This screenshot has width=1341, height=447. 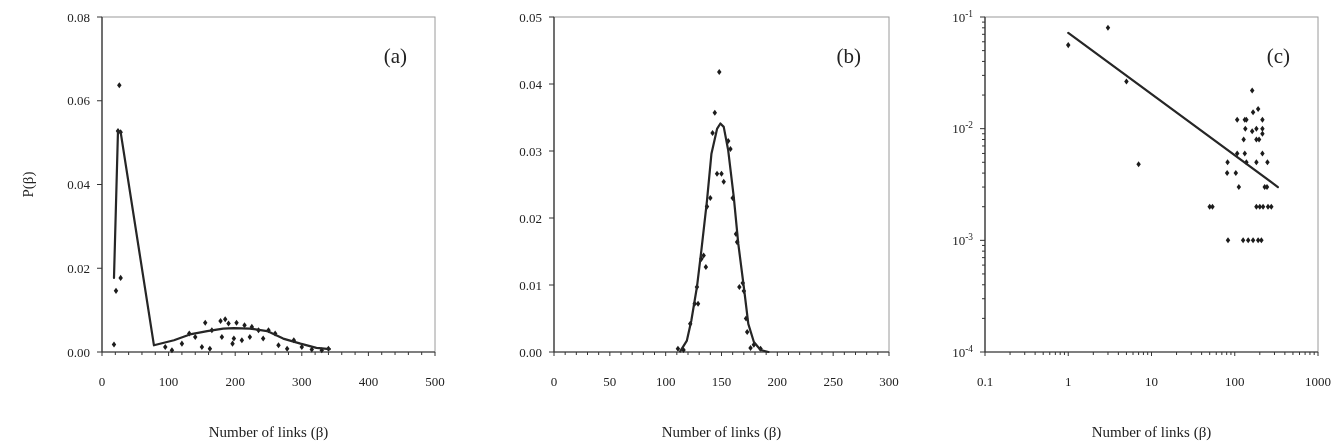 I want to click on y-tick-label: 0.05, so click(x=530, y=17).